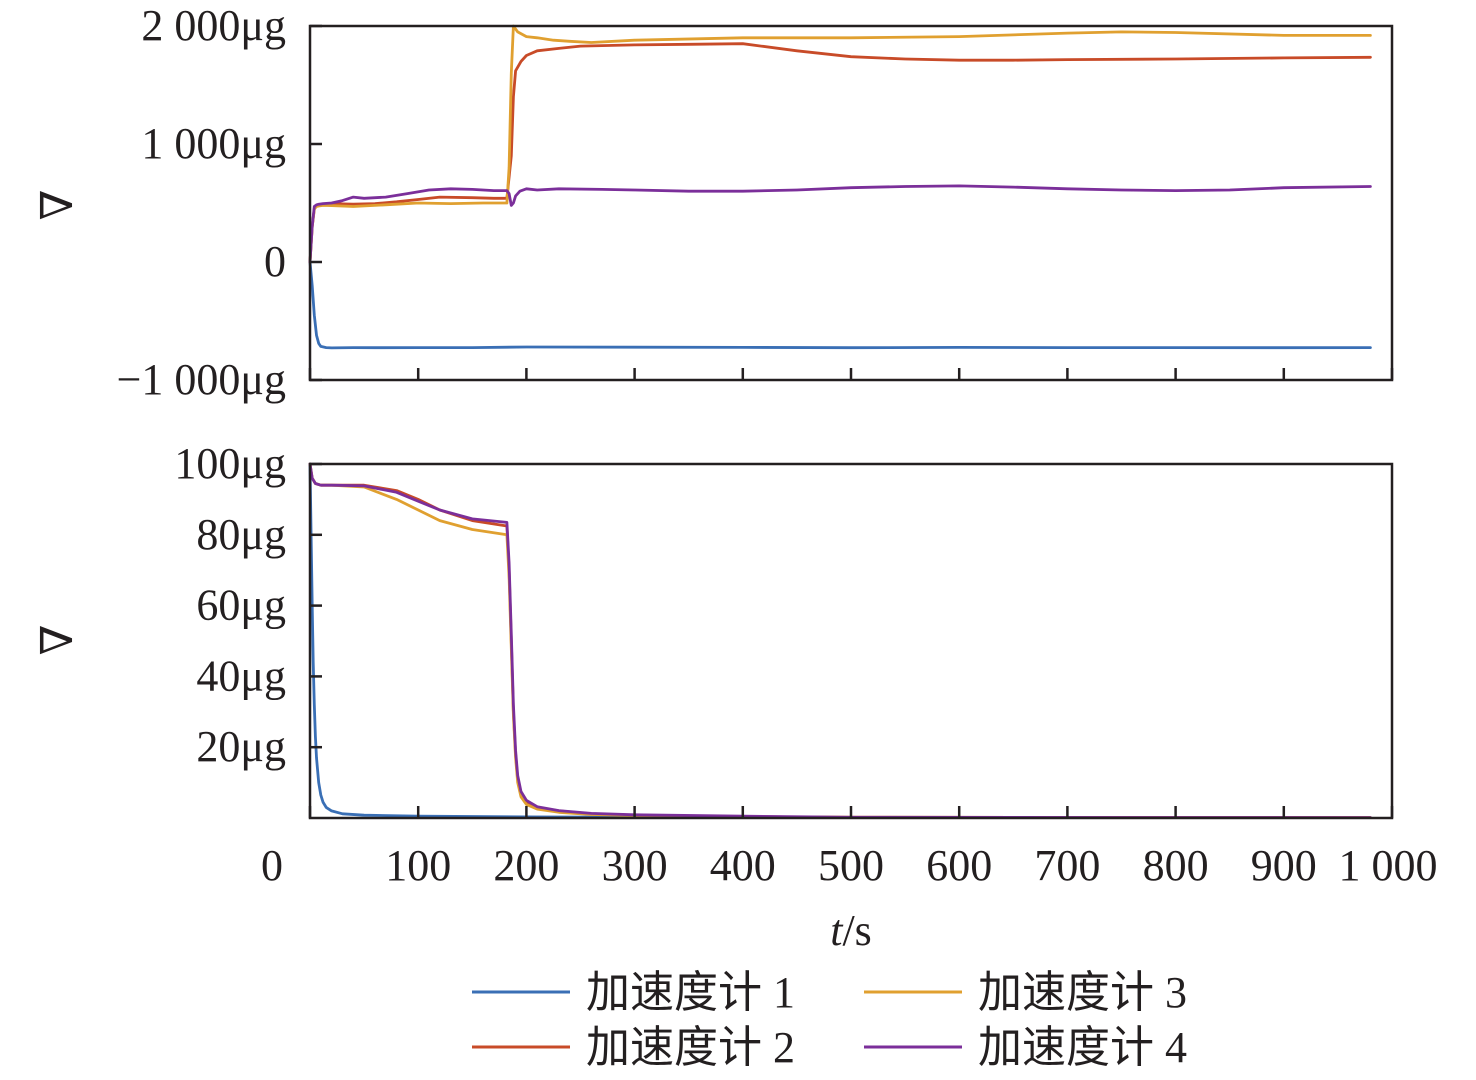 The height and width of the screenshot is (1080, 1476). Describe the element at coordinates (837, 930) in the screenshot. I see `x-axis-label-variable: t` at that location.